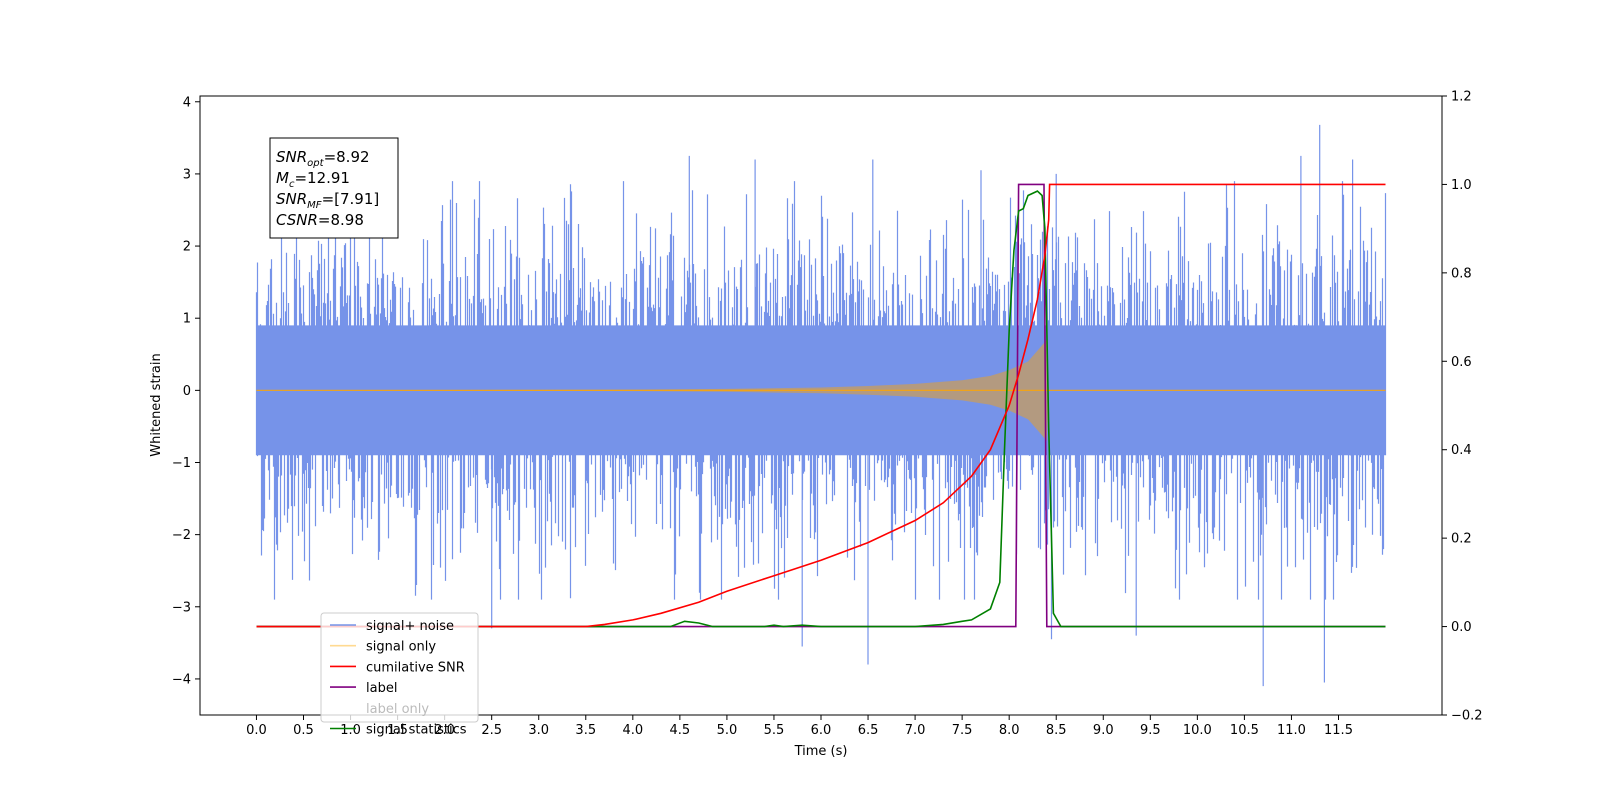 This screenshot has height=804, width=1600. What do you see at coordinates (1291, 730) in the screenshot?
I see `x-tick-label: 11.0` at bounding box center [1291, 730].